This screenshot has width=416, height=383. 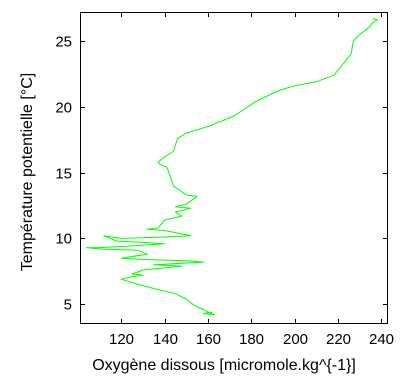 I want to click on y-axis-label: Température potentielle [°C], so click(x=27, y=172).